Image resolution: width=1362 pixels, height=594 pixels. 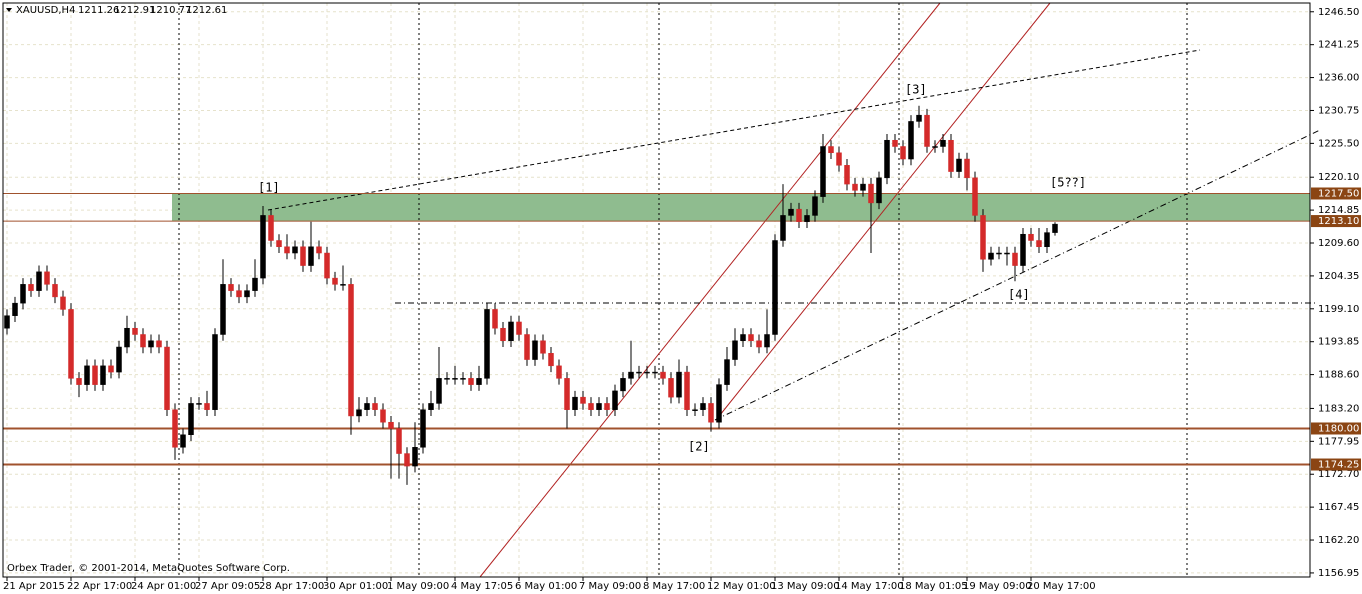 What do you see at coordinates (1338, 45) in the screenshot?
I see `y-tick-label: 1241.25` at bounding box center [1338, 45].